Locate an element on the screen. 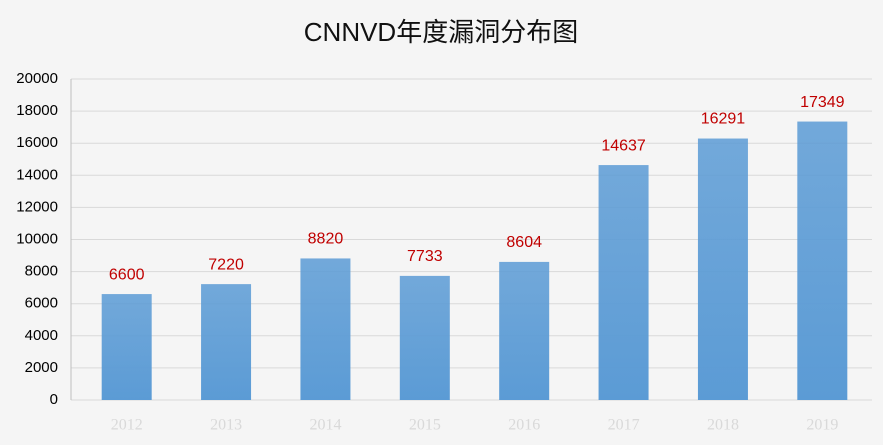 Image resolution: width=883 pixels, height=445 pixels. x-tick-label: 2017 is located at coordinates (624, 425).